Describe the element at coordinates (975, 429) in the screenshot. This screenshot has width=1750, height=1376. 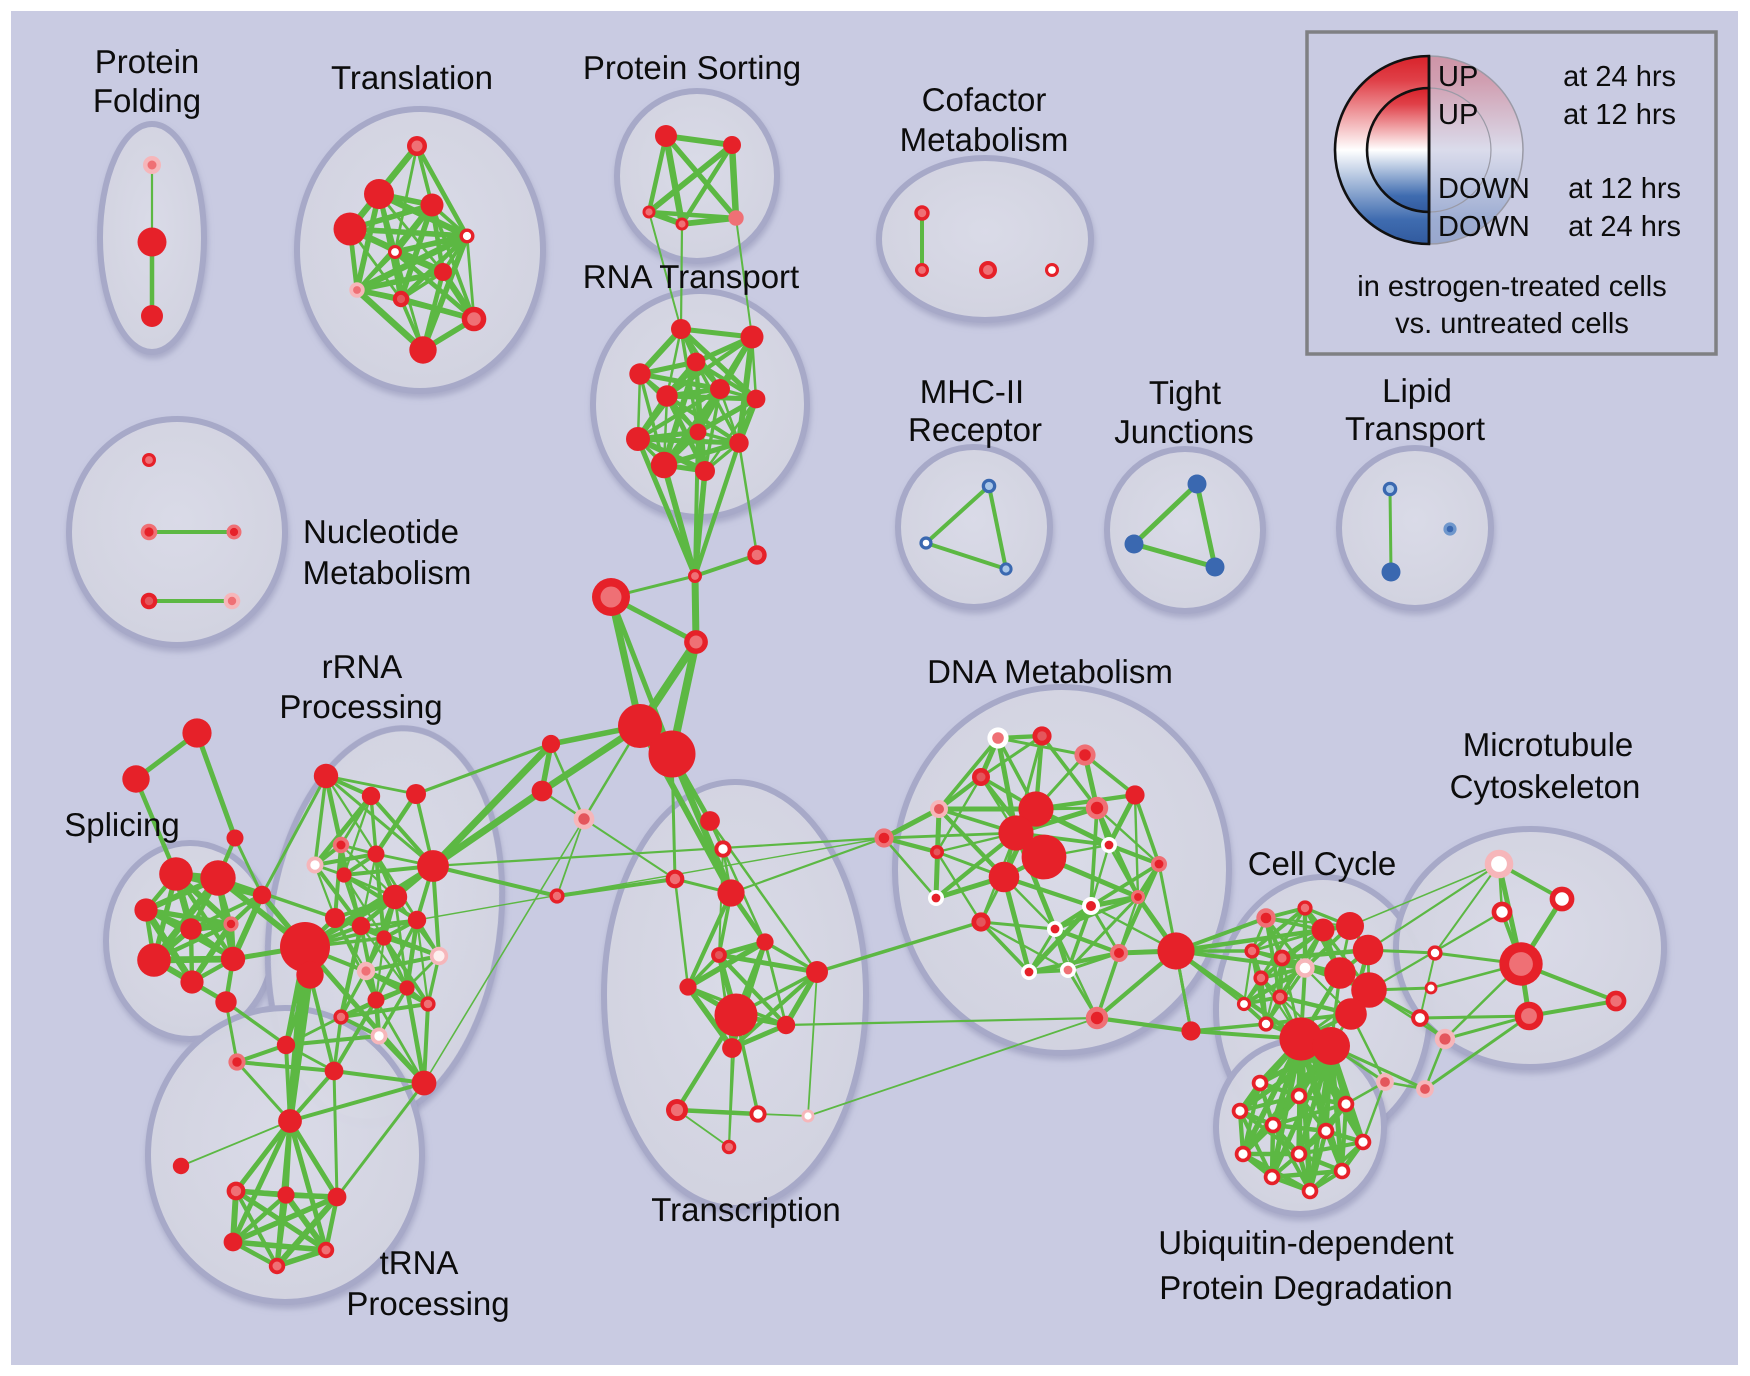
I see `svg-text: Receptor` at that location.